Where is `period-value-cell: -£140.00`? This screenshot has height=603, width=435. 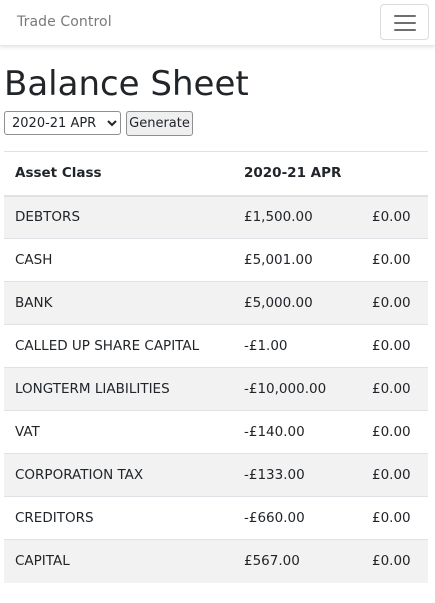
period-value-cell: -£140.00 is located at coordinates (274, 432).